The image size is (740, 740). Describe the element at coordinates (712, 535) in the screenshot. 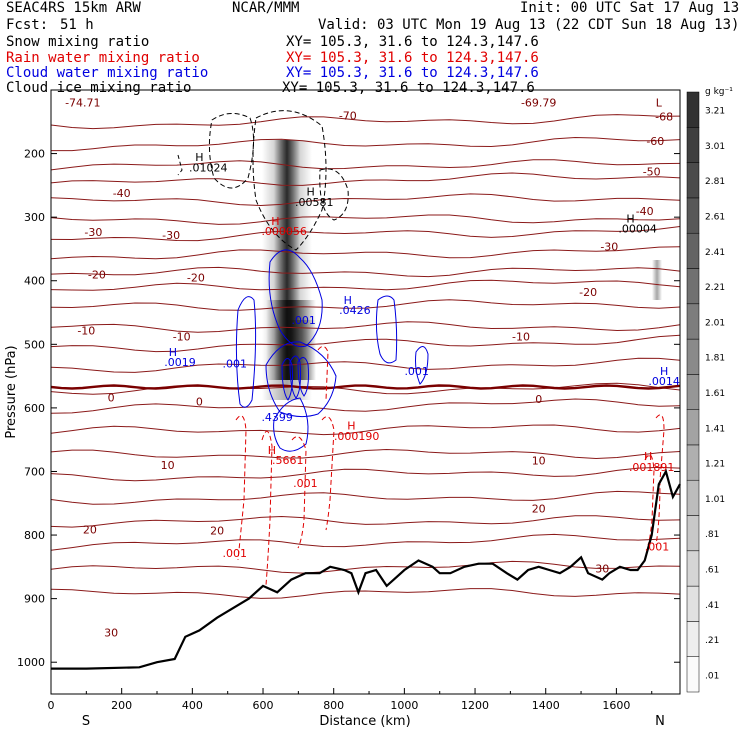

I see `colorbar-label: .81` at that location.